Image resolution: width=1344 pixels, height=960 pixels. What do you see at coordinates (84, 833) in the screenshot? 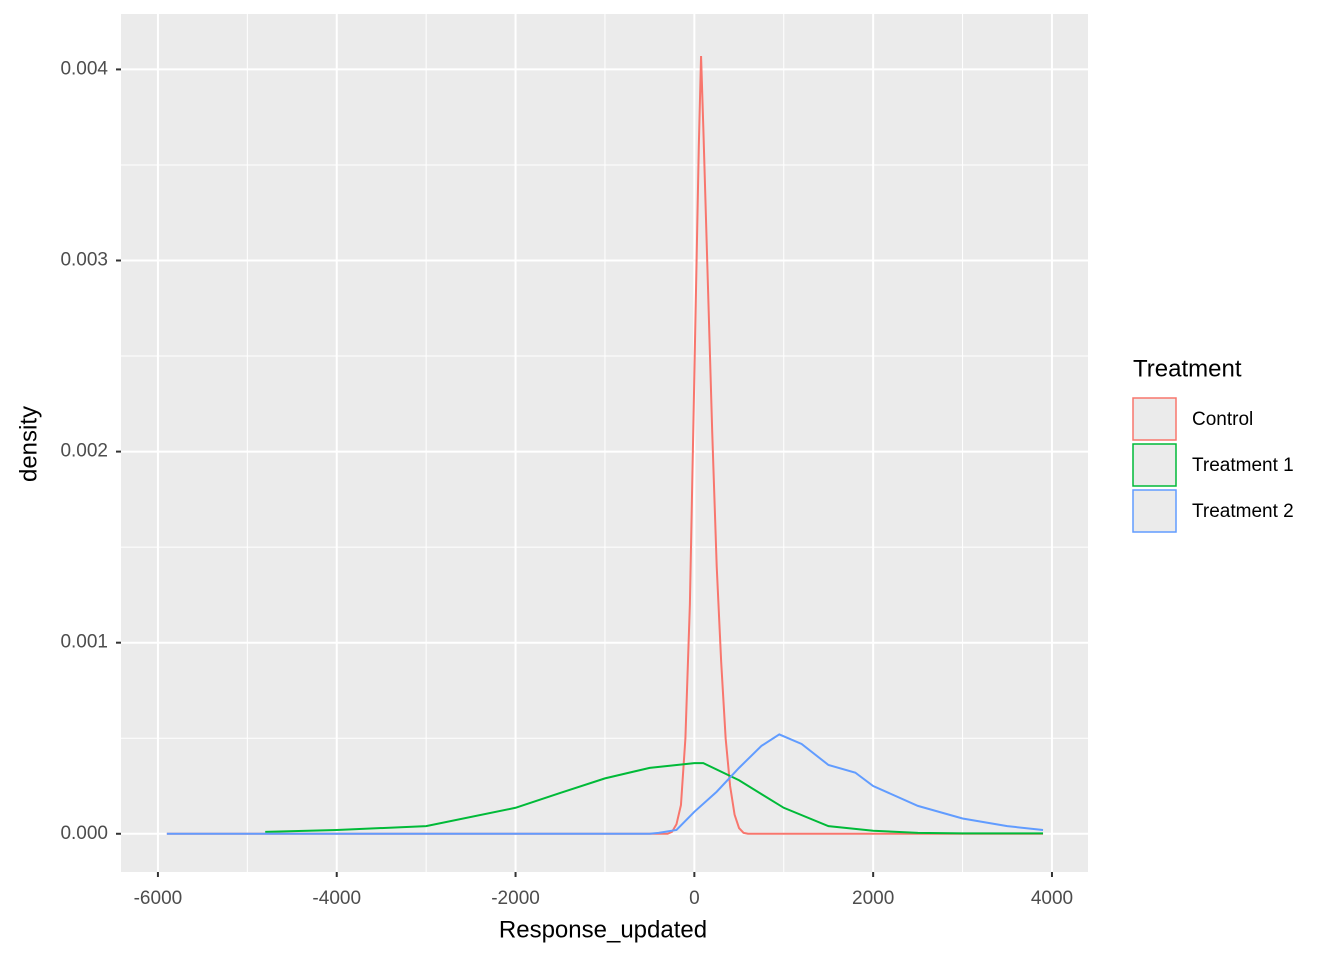
I see `y-tick-label: 0.000` at bounding box center [84, 833].